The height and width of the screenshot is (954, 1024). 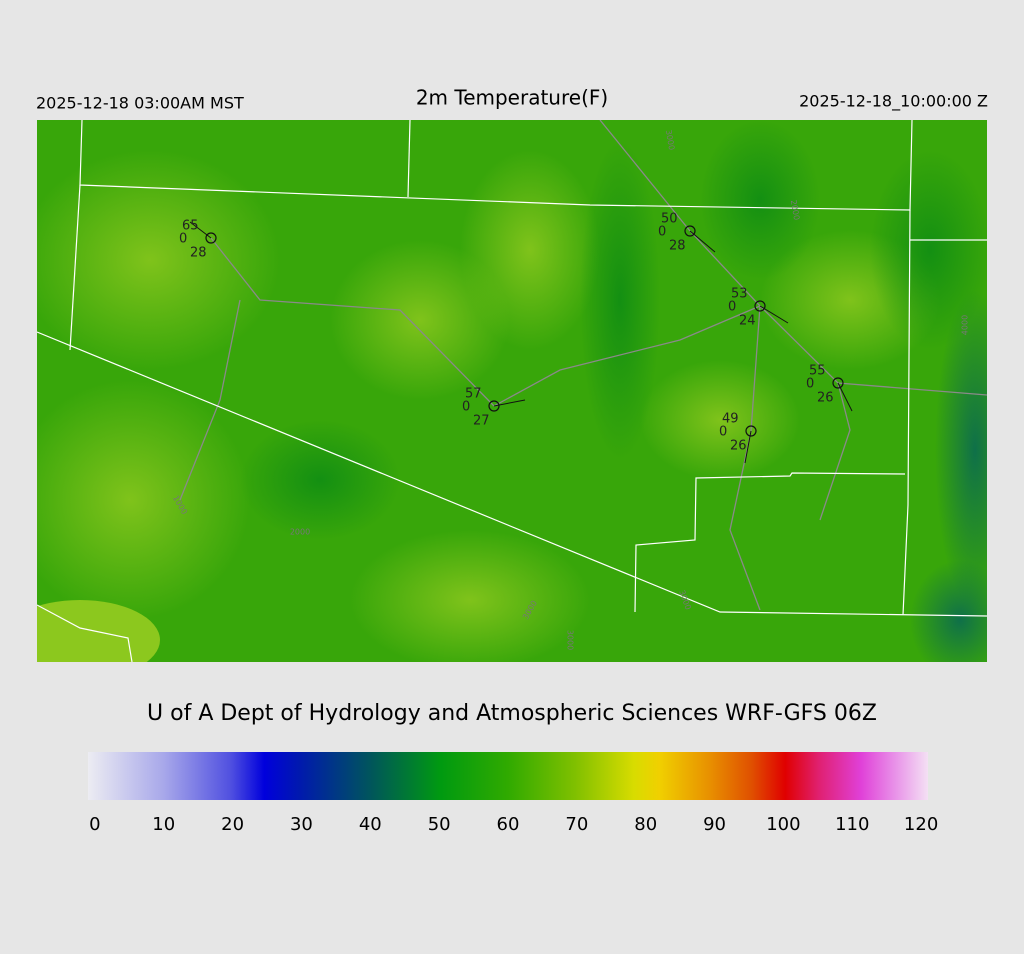 What do you see at coordinates (301, 824) in the screenshot?
I see `colorbar-tick-label: 30` at bounding box center [301, 824].